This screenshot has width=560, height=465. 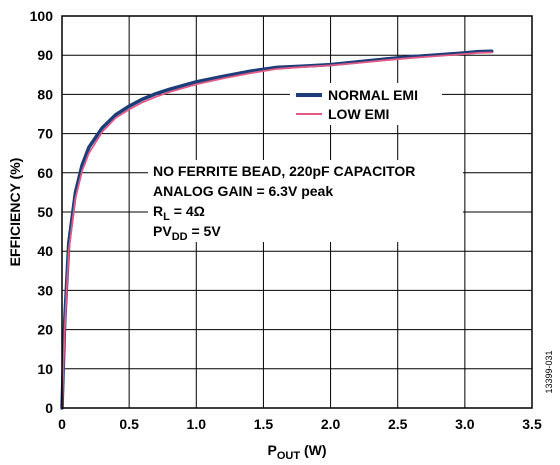 I want to click on legend-label-low-emi: LOW EMI, so click(x=358, y=114).